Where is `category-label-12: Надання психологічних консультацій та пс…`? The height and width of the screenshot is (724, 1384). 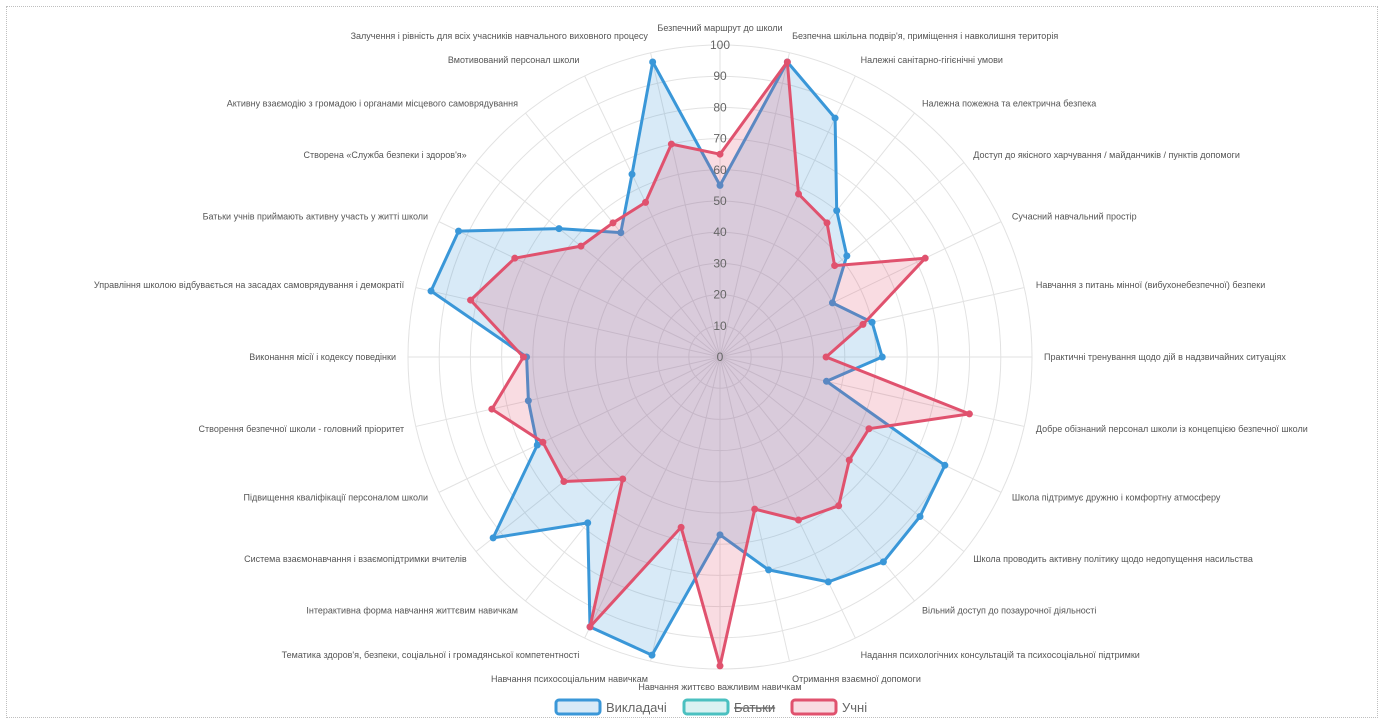
category-label-12: Надання психологічних консультацій та пс… is located at coordinates (1000, 655).